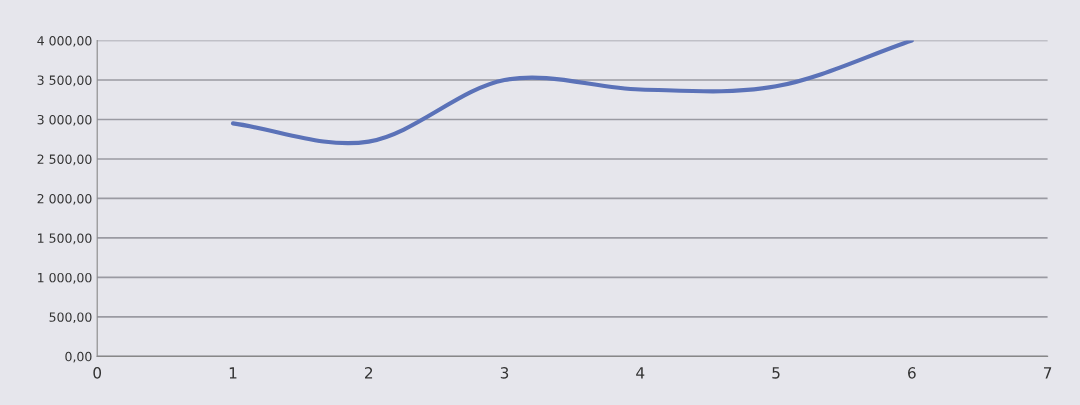 The width and height of the screenshot is (1080, 405). Describe the element at coordinates (64, 160) in the screenshot. I see `y-tick-label: 2 500,00` at that location.